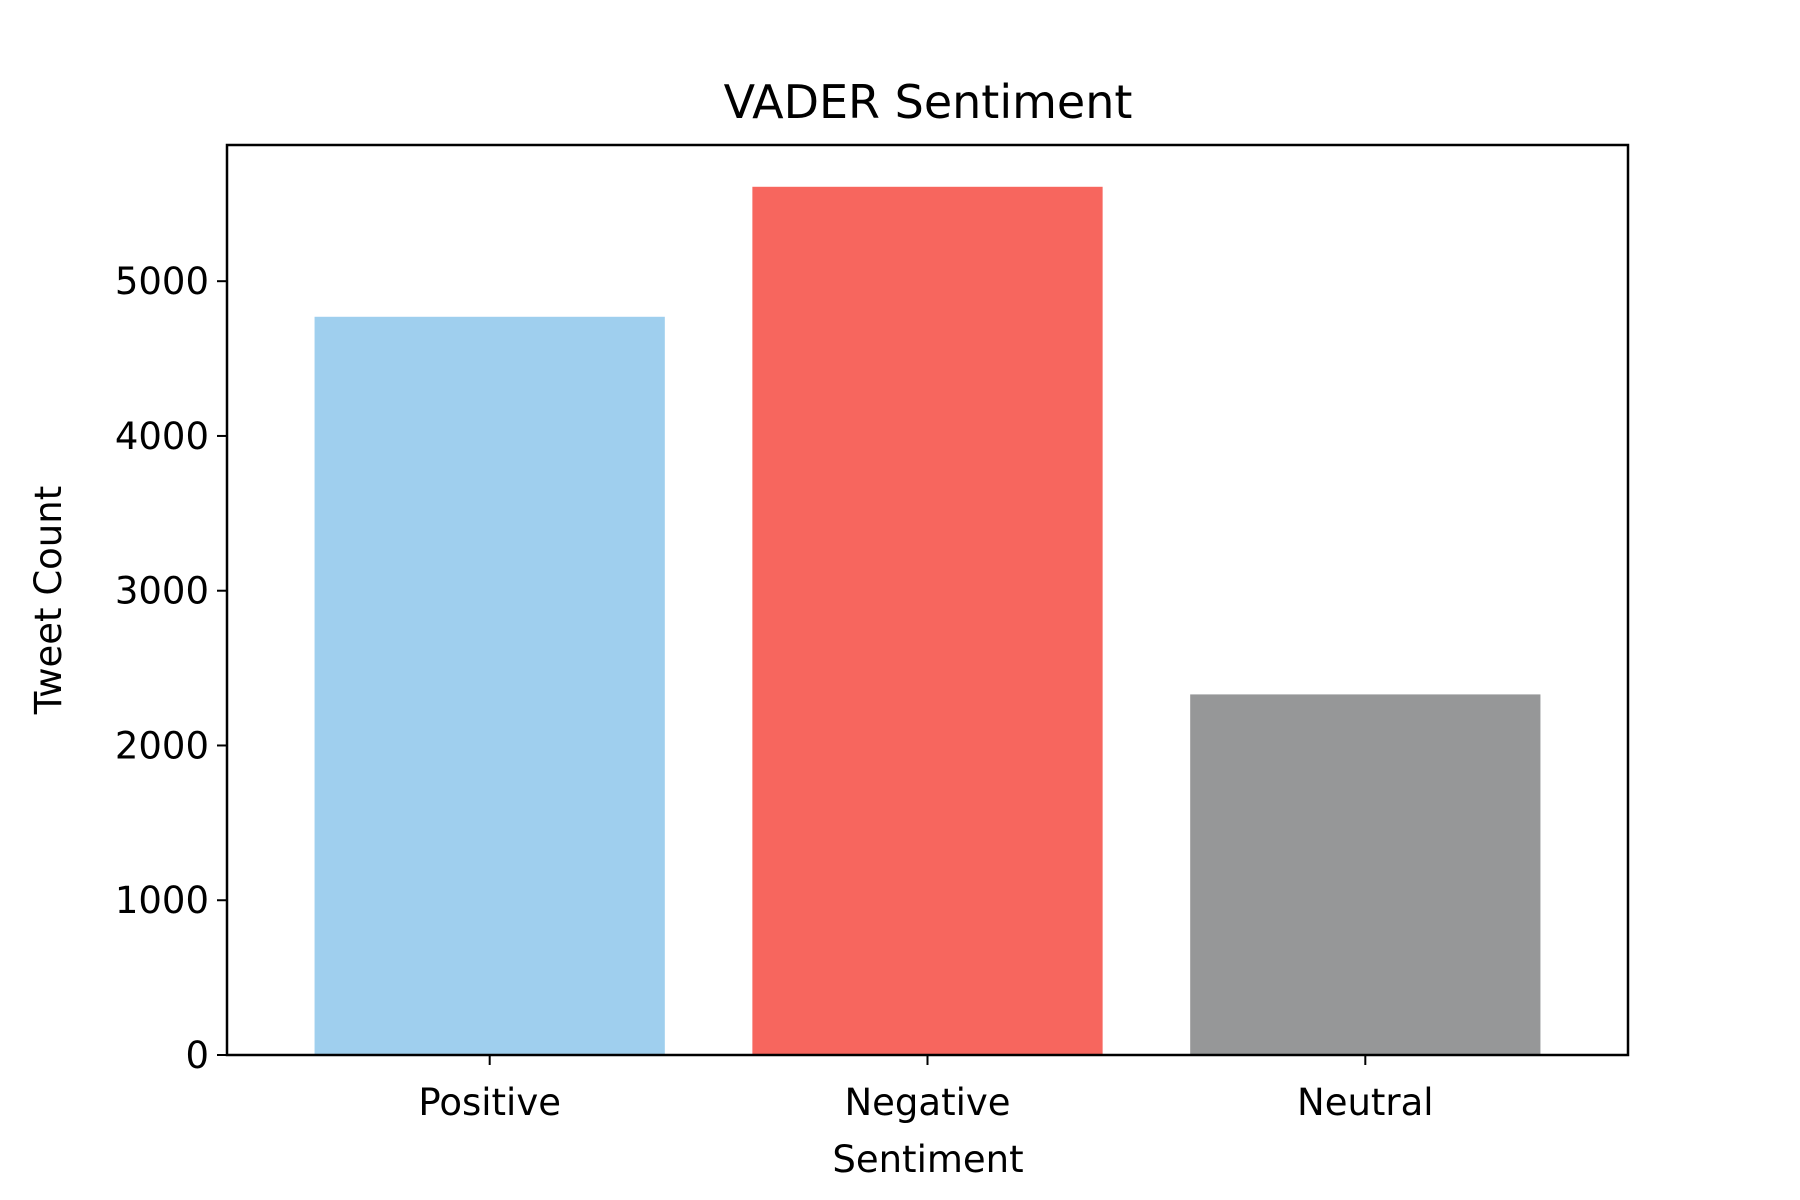 Image resolution: width=1800 pixels, height=1200 pixels. Describe the element at coordinates (489, 685) in the screenshot. I see `bar-positive` at that location.